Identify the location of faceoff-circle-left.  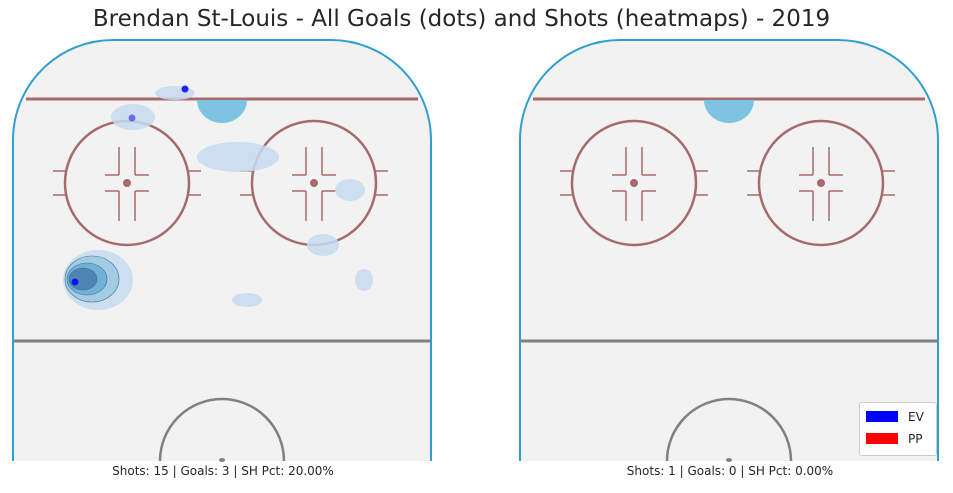
(634, 183).